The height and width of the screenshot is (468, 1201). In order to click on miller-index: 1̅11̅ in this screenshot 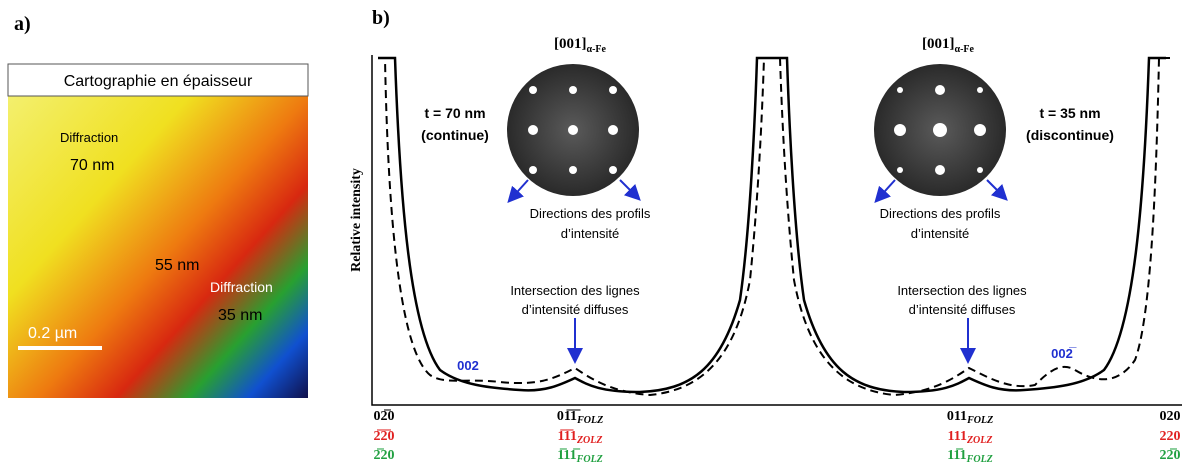, I will do `click(568, 455)`.